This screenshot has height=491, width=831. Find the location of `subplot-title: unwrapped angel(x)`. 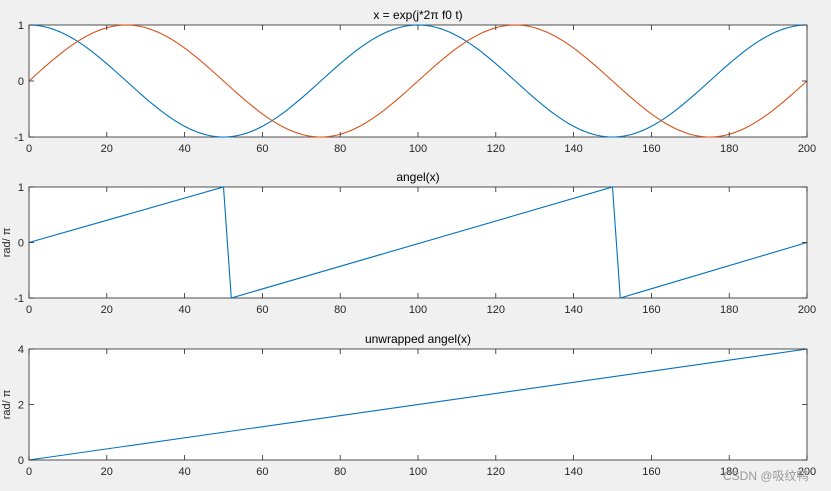

subplot-title: unwrapped angel(x) is located at coordinates (418, 339).